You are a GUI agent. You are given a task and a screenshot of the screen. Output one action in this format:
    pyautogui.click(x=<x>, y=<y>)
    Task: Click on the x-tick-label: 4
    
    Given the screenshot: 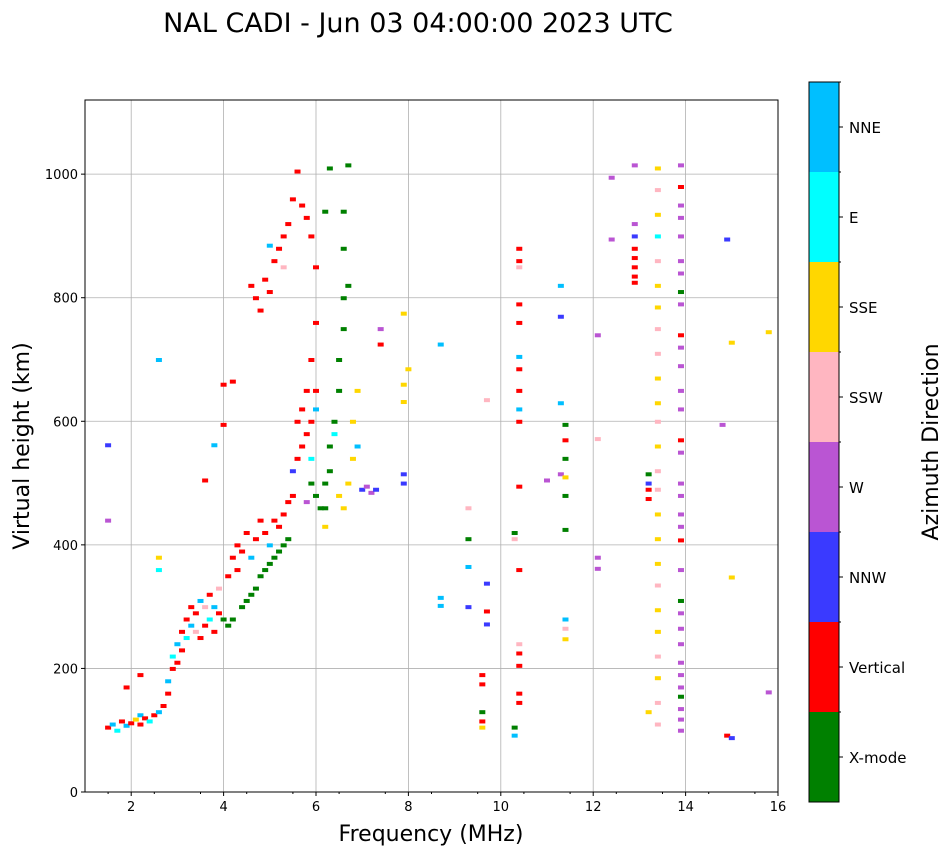 What is the action you would take?
    pyautogui.click(x=223, y=807)
    